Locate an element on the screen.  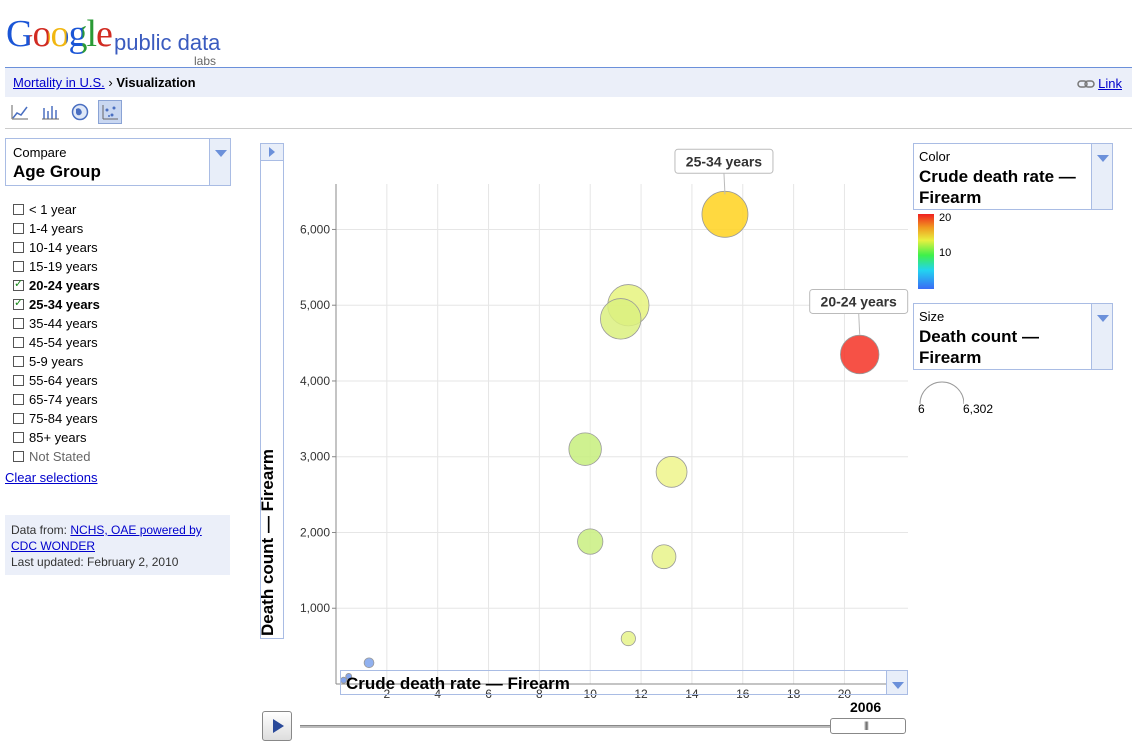
age-group-item: 35-44 years is located at coordinates (56, 323).